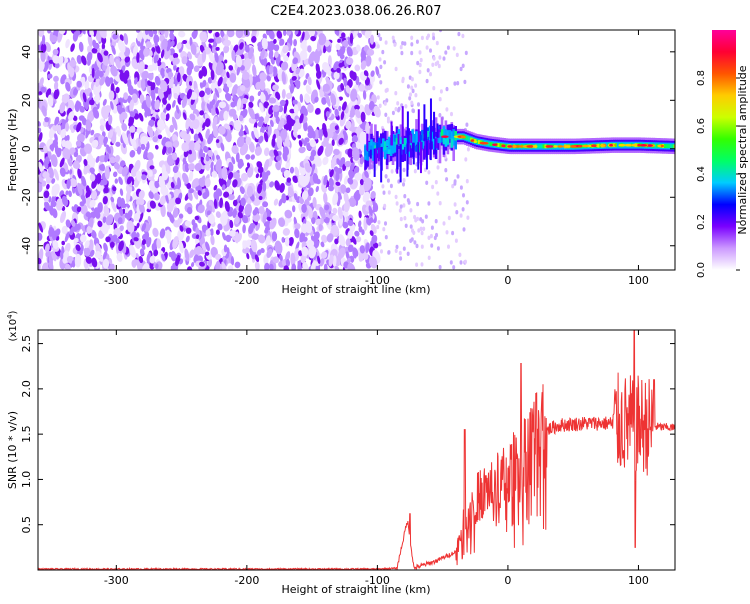  What do you see at coordinates (701, 78) in the screenshot?
I see `colorbar-tick-label: 0.8` at bounding box center [701, 78].